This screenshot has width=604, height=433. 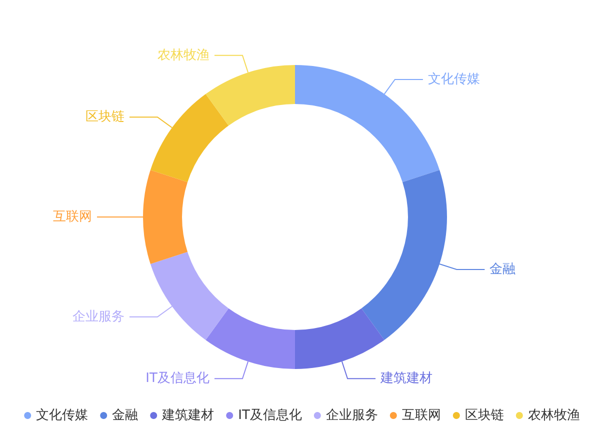 I want to click on slice-label: 区块链, so click(x=104, y=117).